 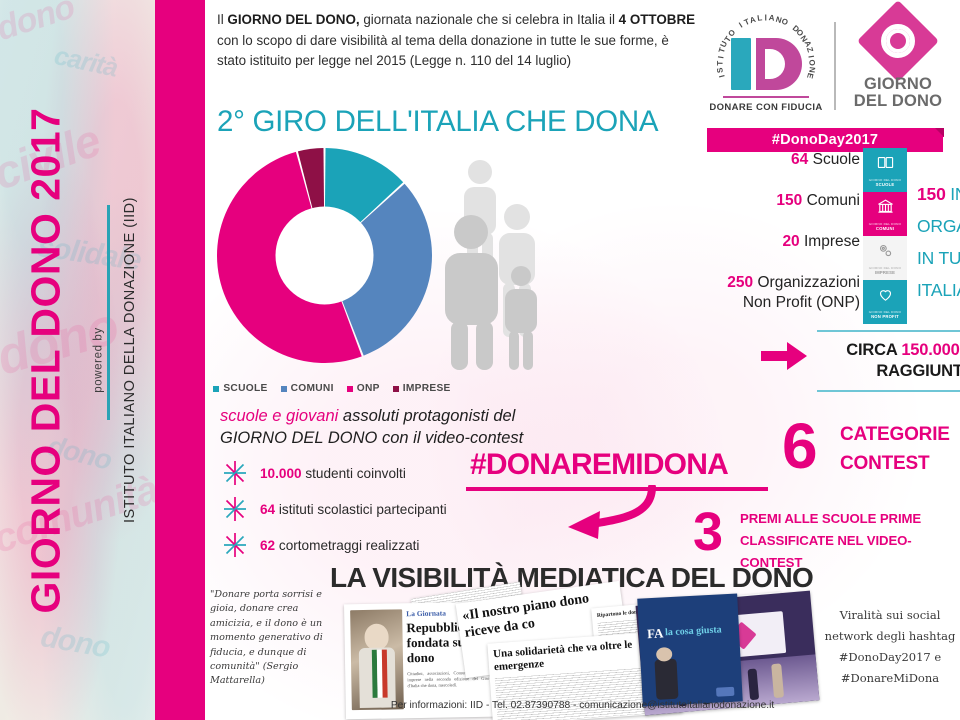 I want to click on premi-line2: CLASSIFICATE NEL VIDEO-CONTEST, so click(x=826, y=551).